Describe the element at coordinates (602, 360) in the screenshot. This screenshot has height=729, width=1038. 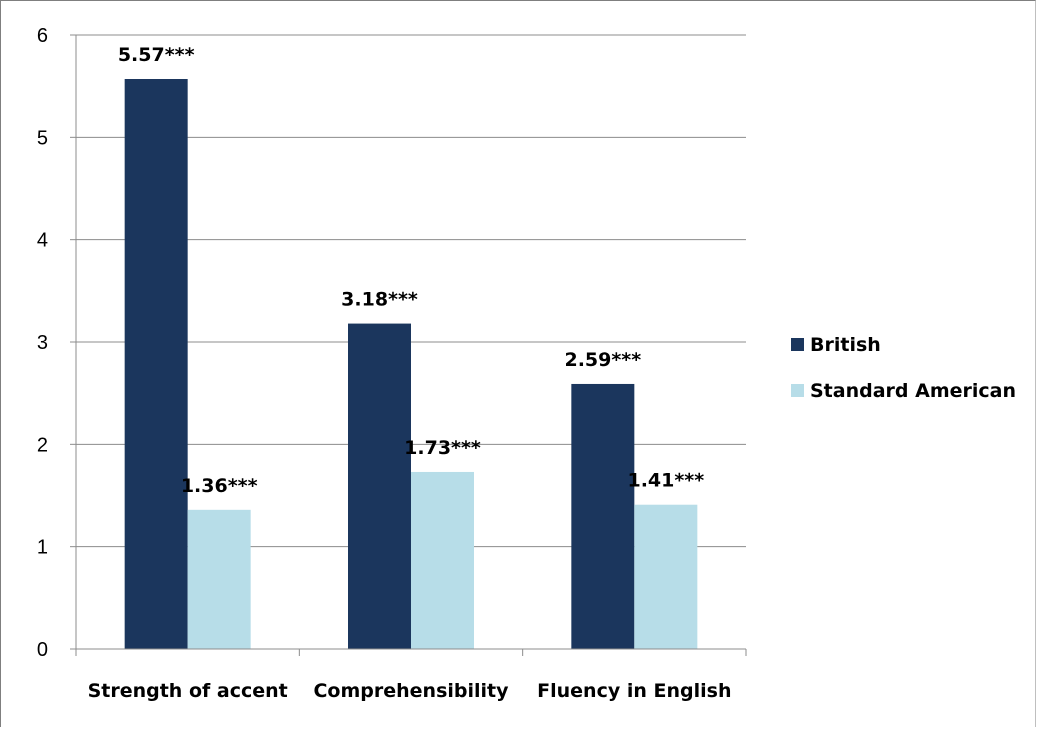
I see `data-label: 2.59***` at that location.